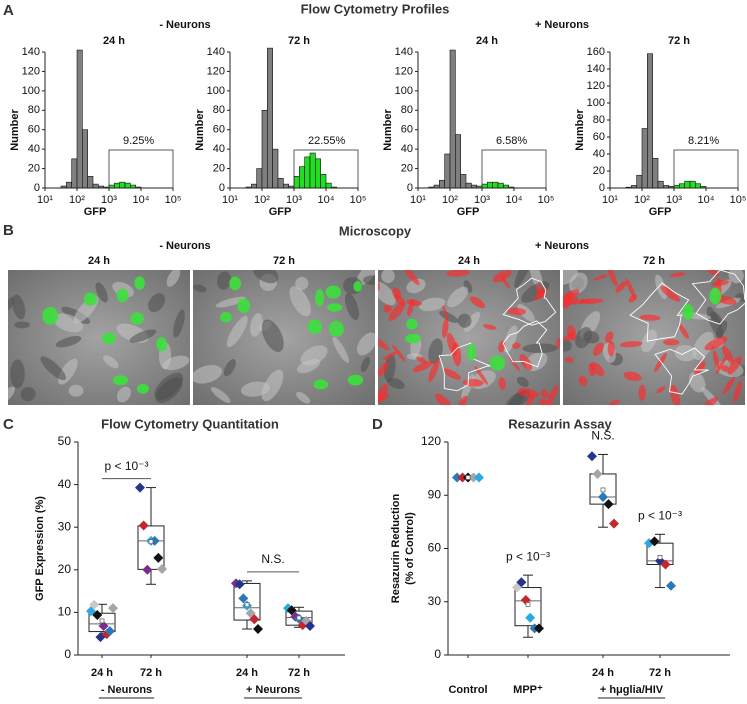 This screenshot has height=704, width=747. Describe the element at coordinates (299, 41) in the screenshot. I see `chart-title: 72 h` at that location.